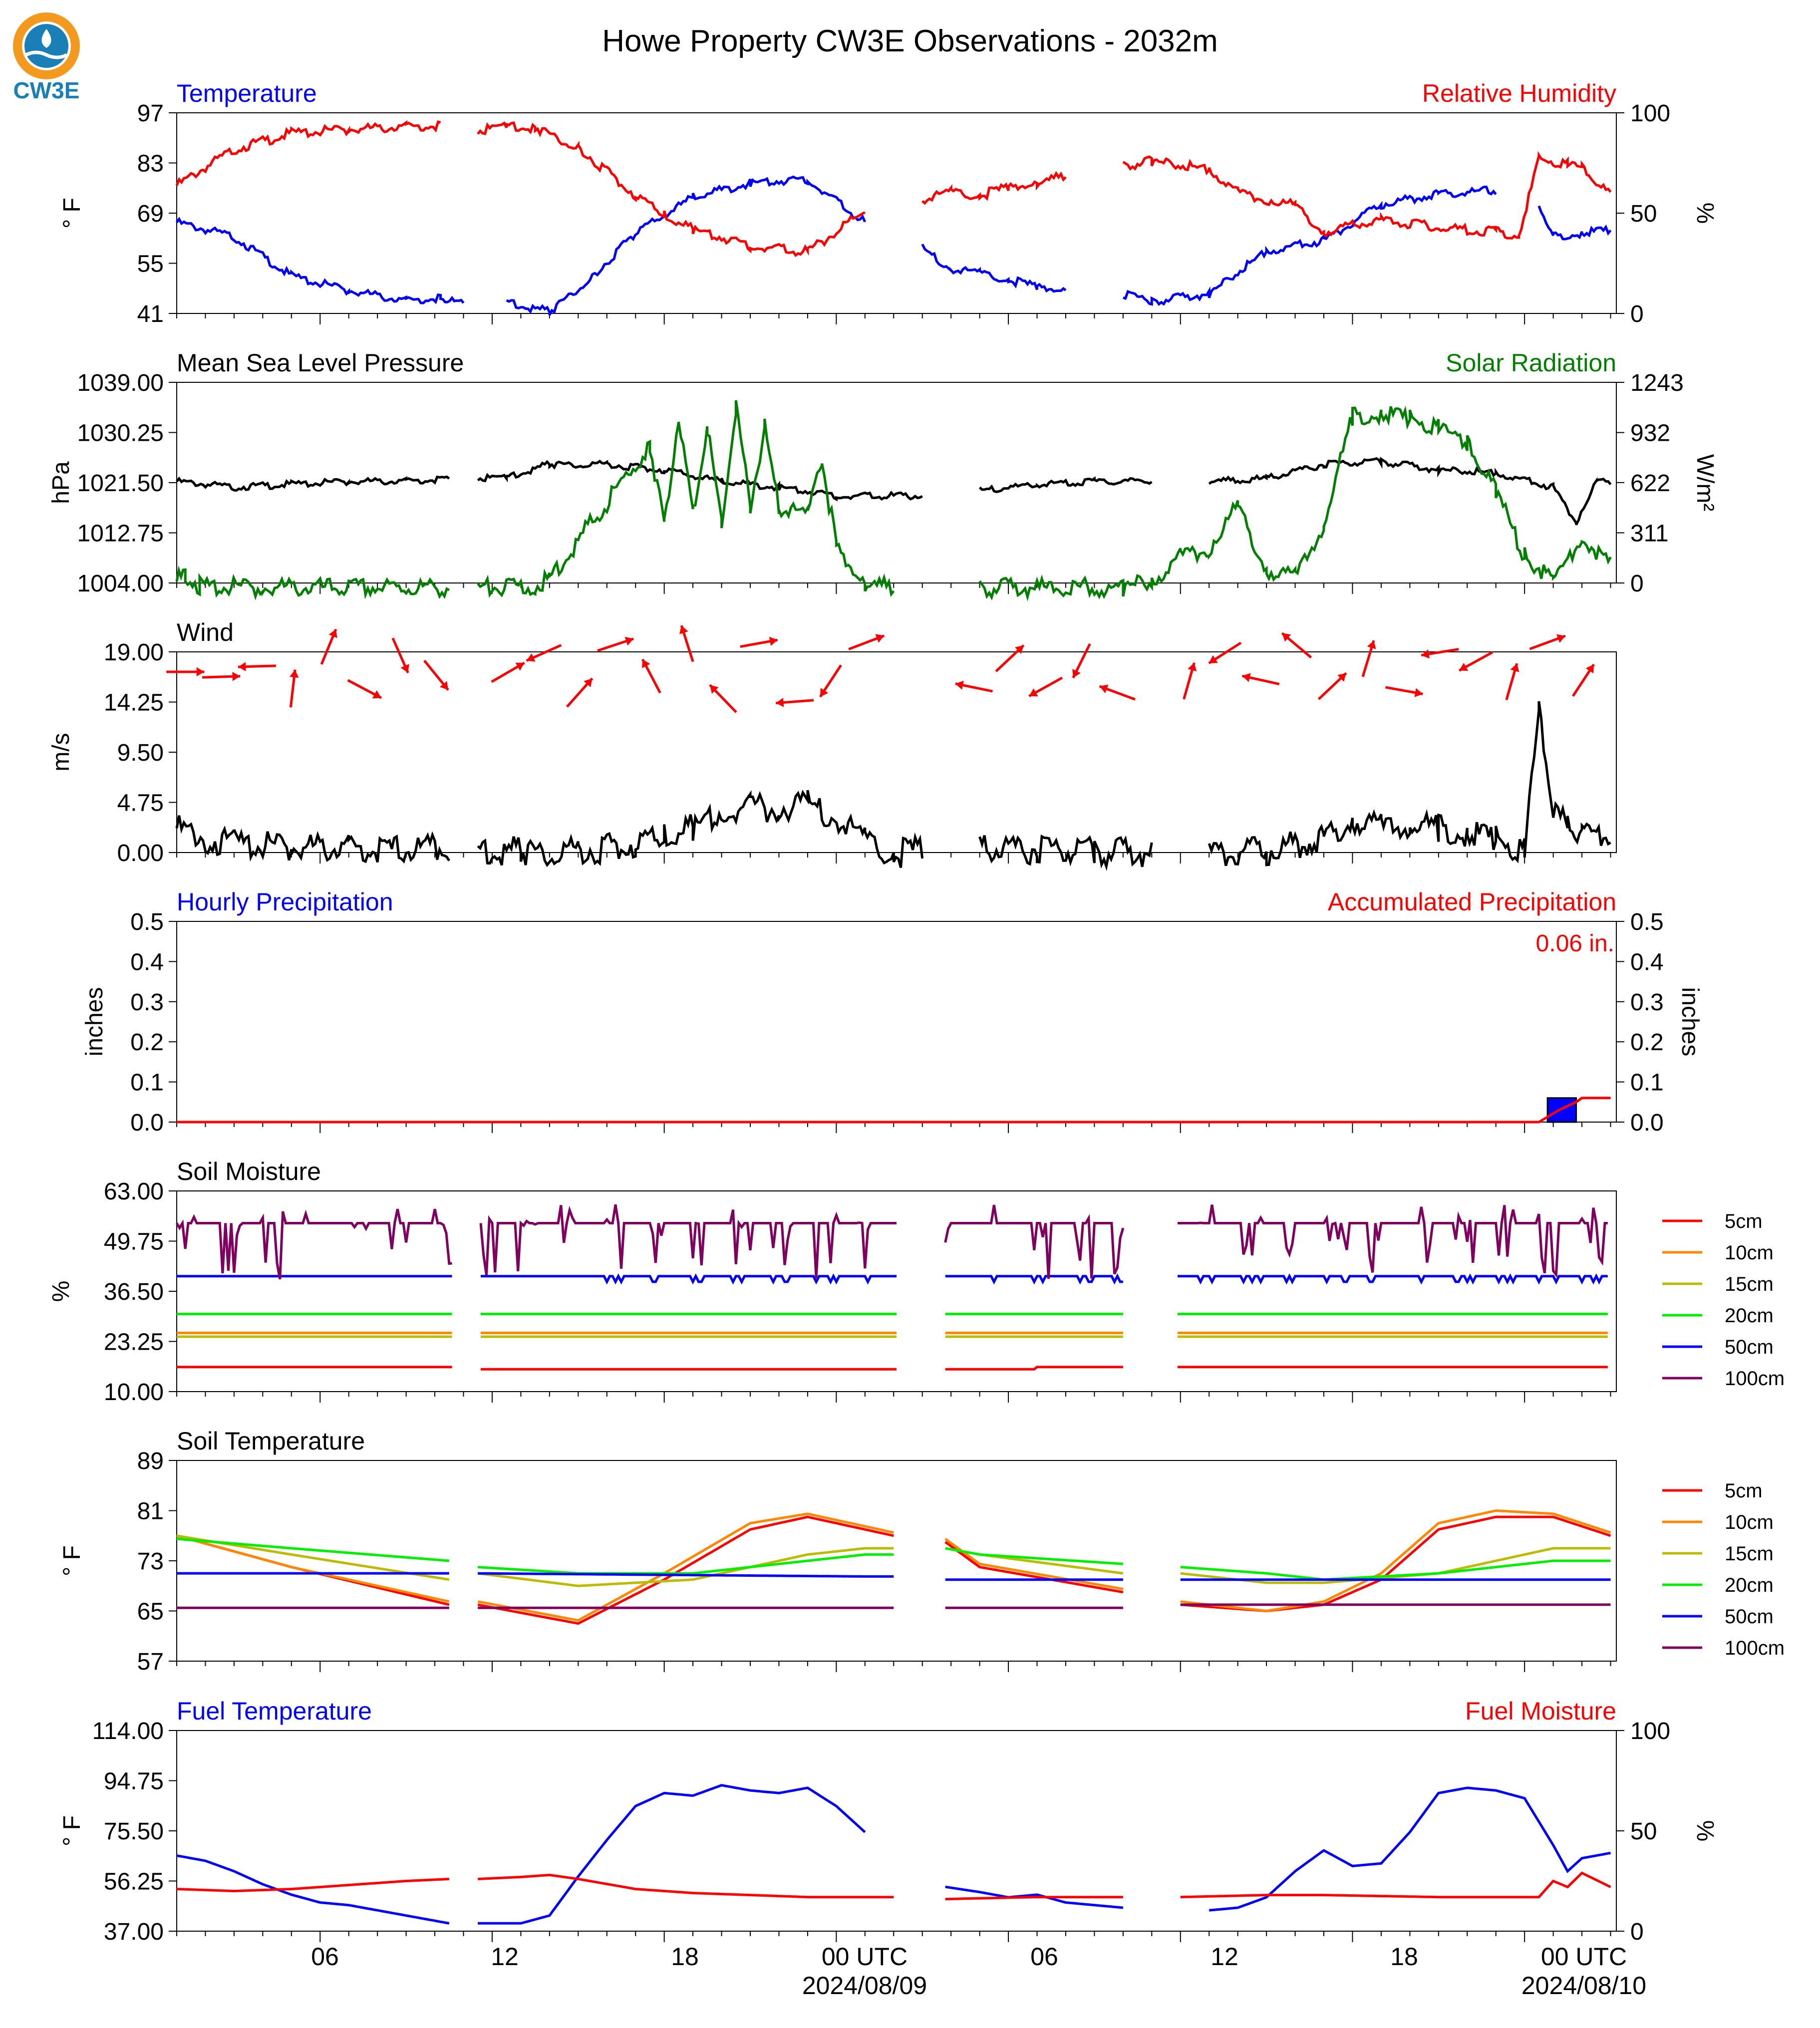  What do you see at coordinates (134, 1242) in the screenshot?
I see `y-tick-label-left: 49.75` at bounding box center [134, 1242].